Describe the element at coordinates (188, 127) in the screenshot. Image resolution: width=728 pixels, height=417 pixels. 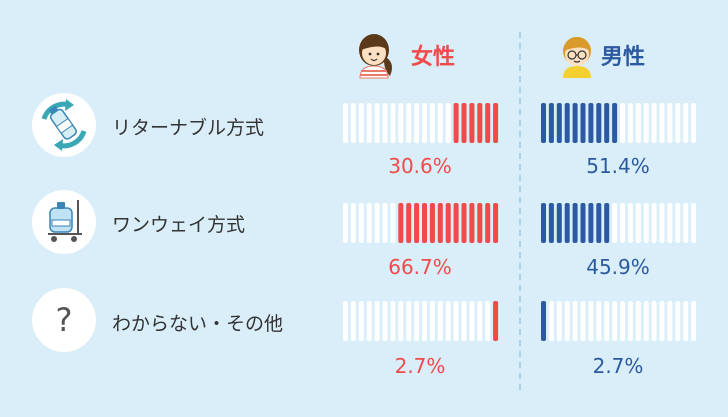
I see `category-label-returnable: リターナブル方式` at that location.